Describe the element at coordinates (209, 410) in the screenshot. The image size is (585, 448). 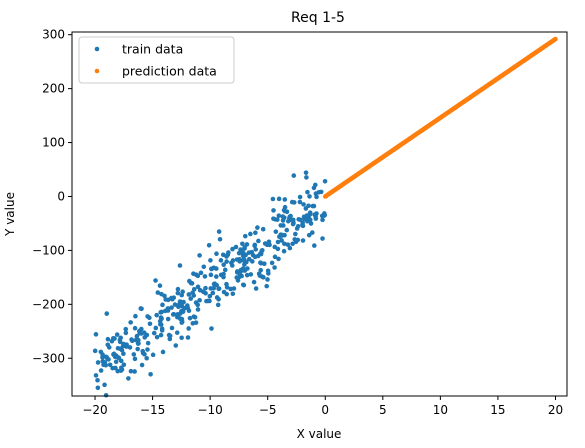
I see `x-tick-label: −10` at that location.